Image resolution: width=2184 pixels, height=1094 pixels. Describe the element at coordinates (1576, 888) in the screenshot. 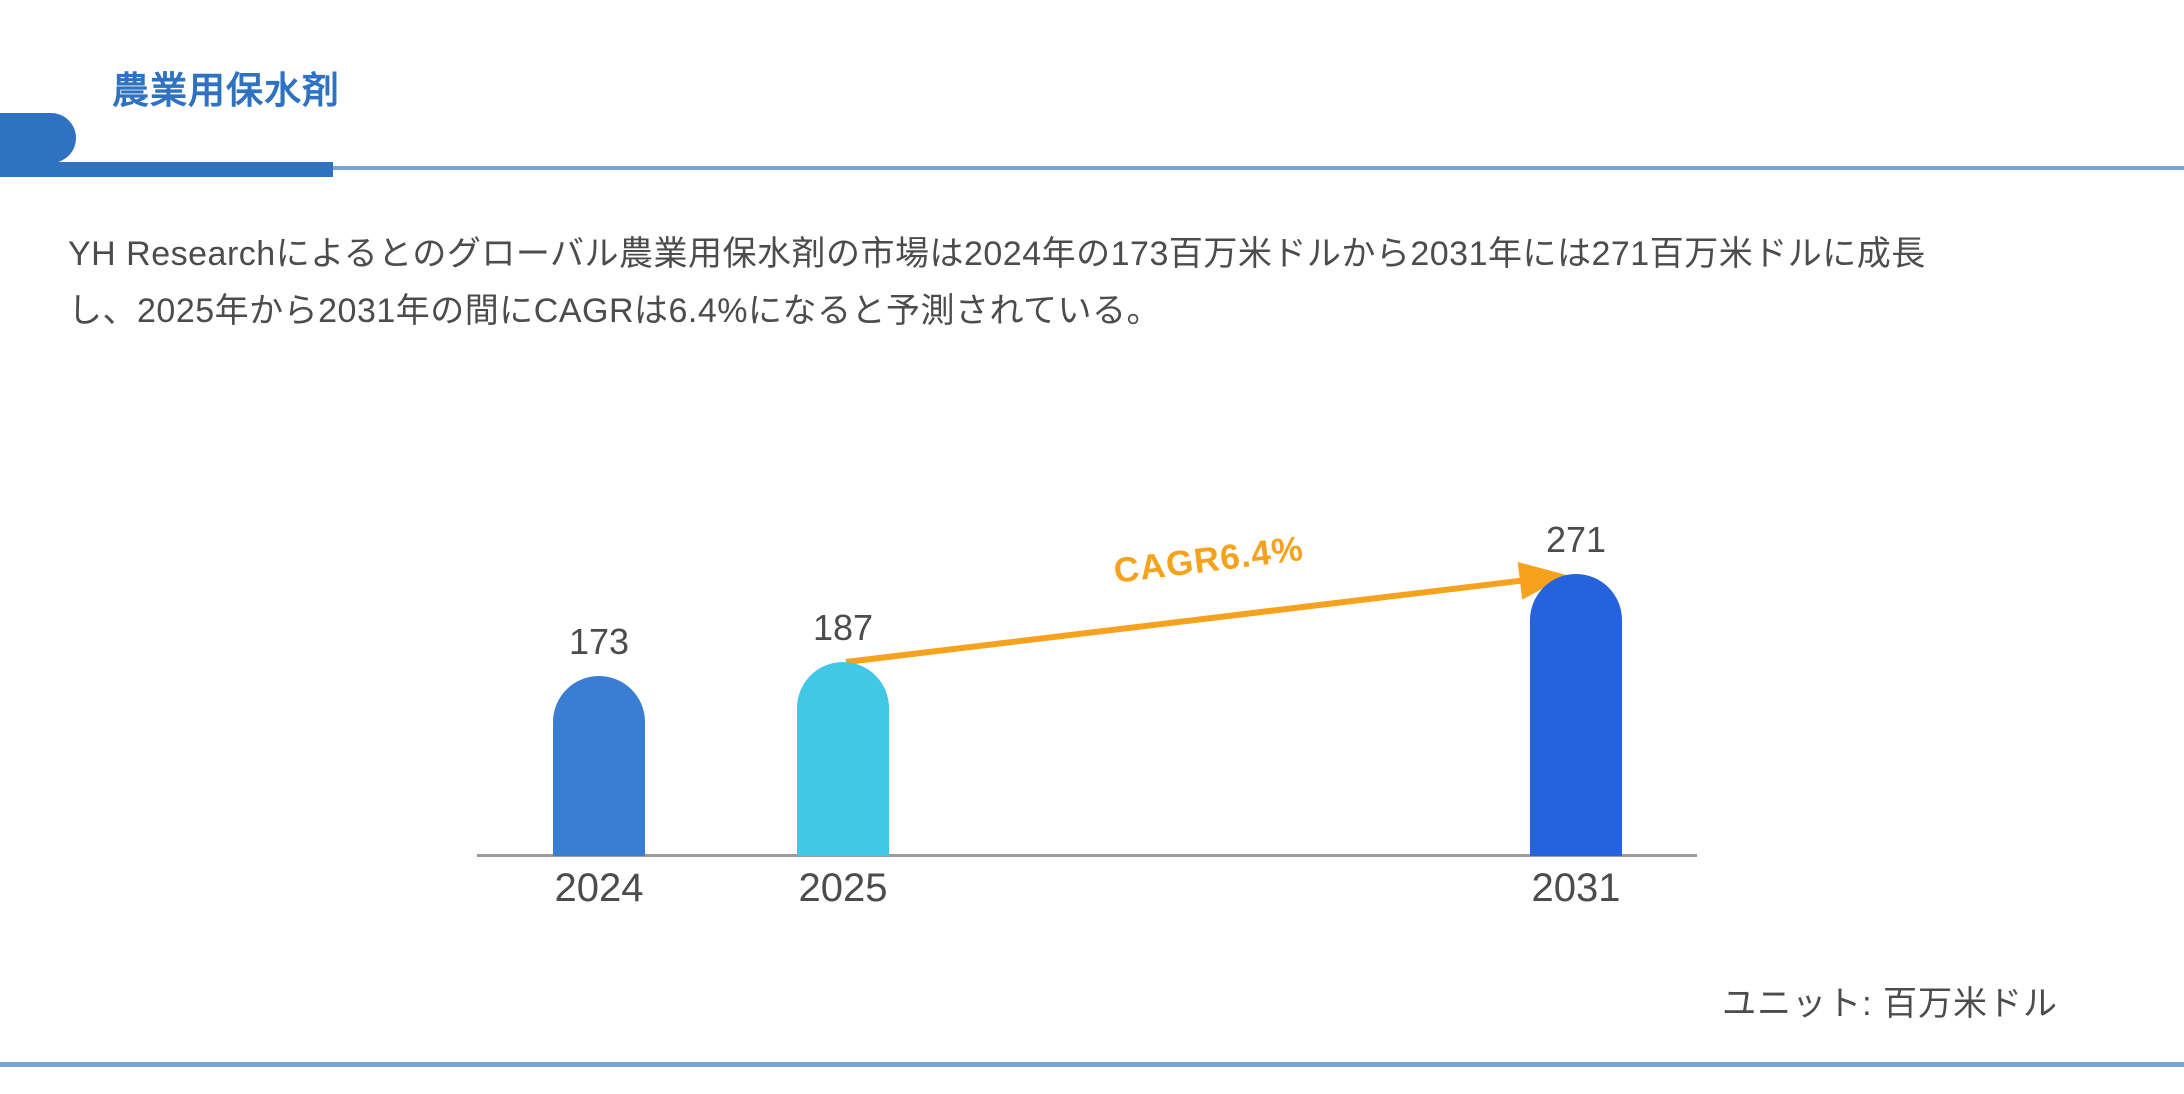

I see `x-tick-2031: 2031` at that location.